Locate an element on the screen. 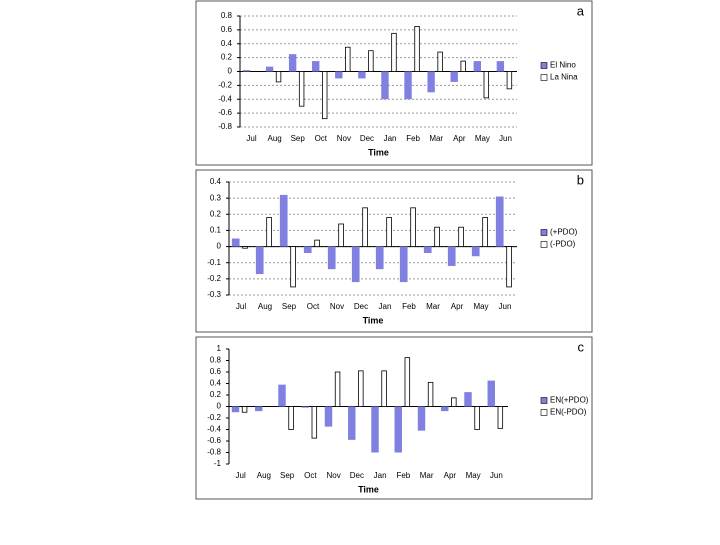  y-tick-label: -1 is located at coordinates (218, 463).